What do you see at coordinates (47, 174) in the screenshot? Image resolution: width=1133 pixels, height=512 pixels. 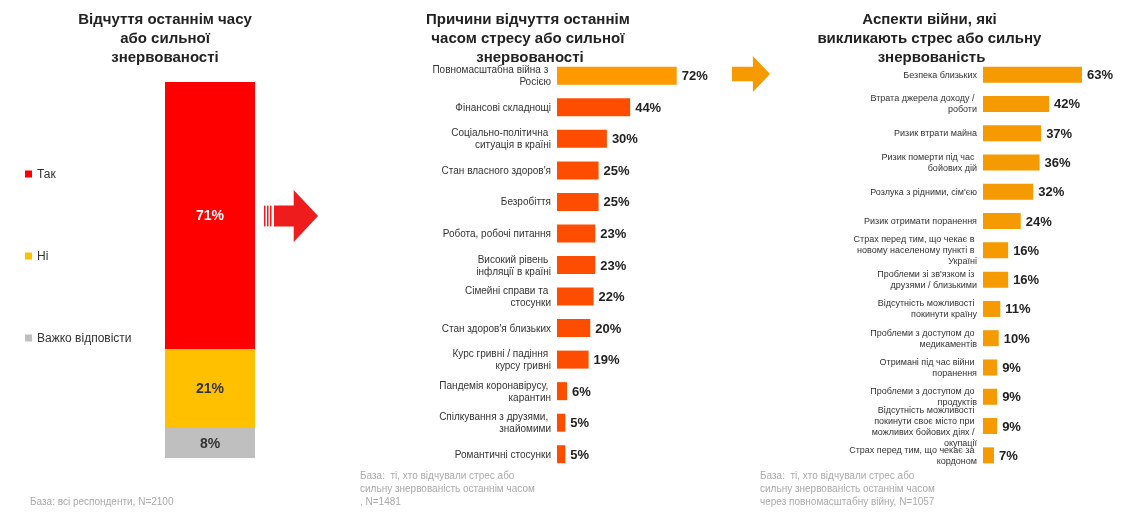 I see `legend-label: Так` at bounding box center [47, 174].